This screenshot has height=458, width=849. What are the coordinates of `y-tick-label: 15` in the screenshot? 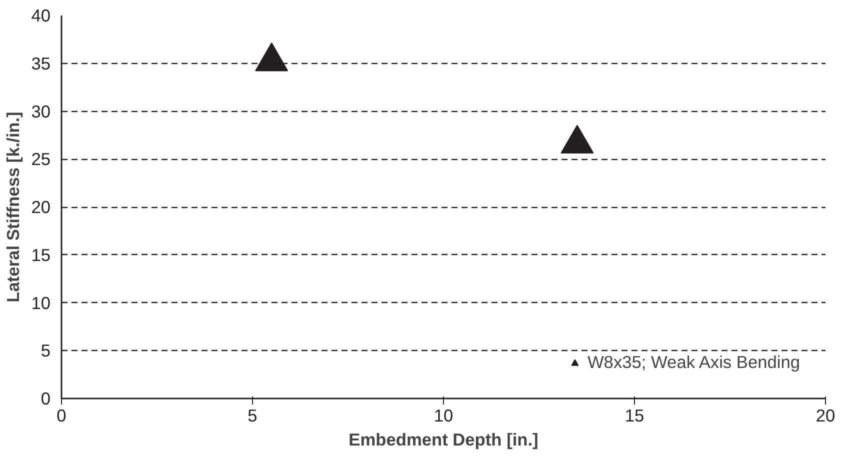 It's located at (41, 254).